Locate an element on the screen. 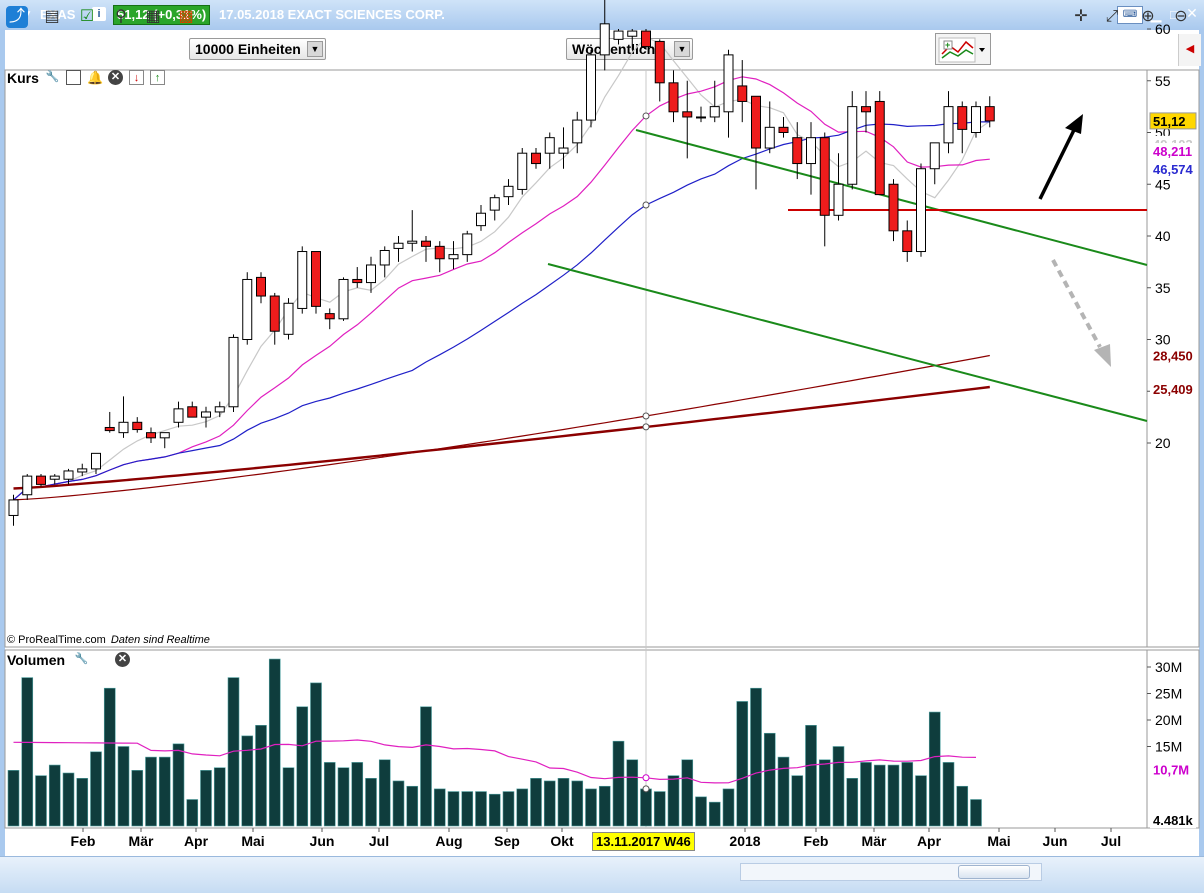  x-tick-label: Jul is located at coordinates (379, 841).